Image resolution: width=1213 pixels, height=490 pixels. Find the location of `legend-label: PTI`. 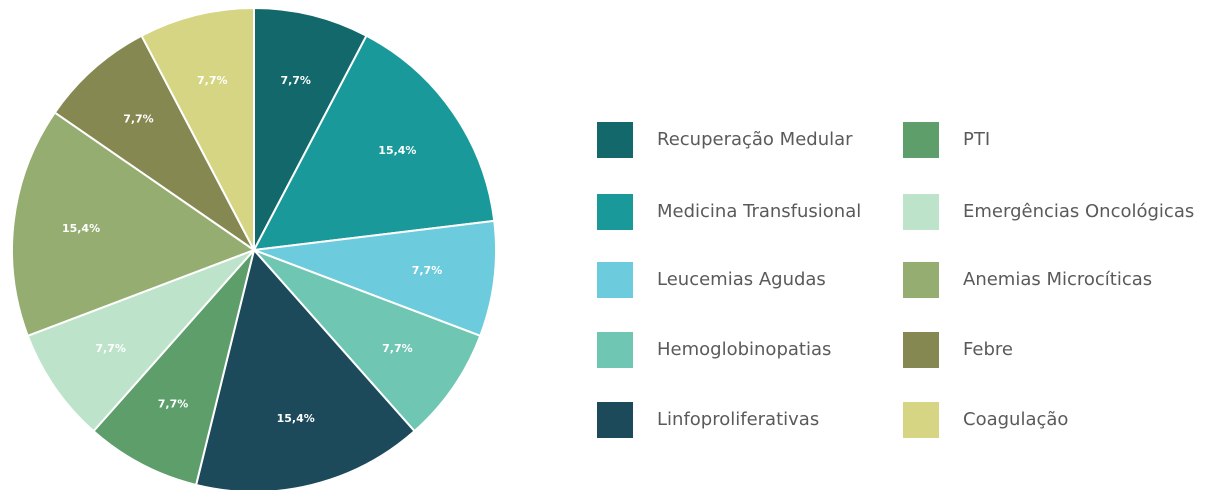

legend-label: PTI is located at coordinates (976, 139).